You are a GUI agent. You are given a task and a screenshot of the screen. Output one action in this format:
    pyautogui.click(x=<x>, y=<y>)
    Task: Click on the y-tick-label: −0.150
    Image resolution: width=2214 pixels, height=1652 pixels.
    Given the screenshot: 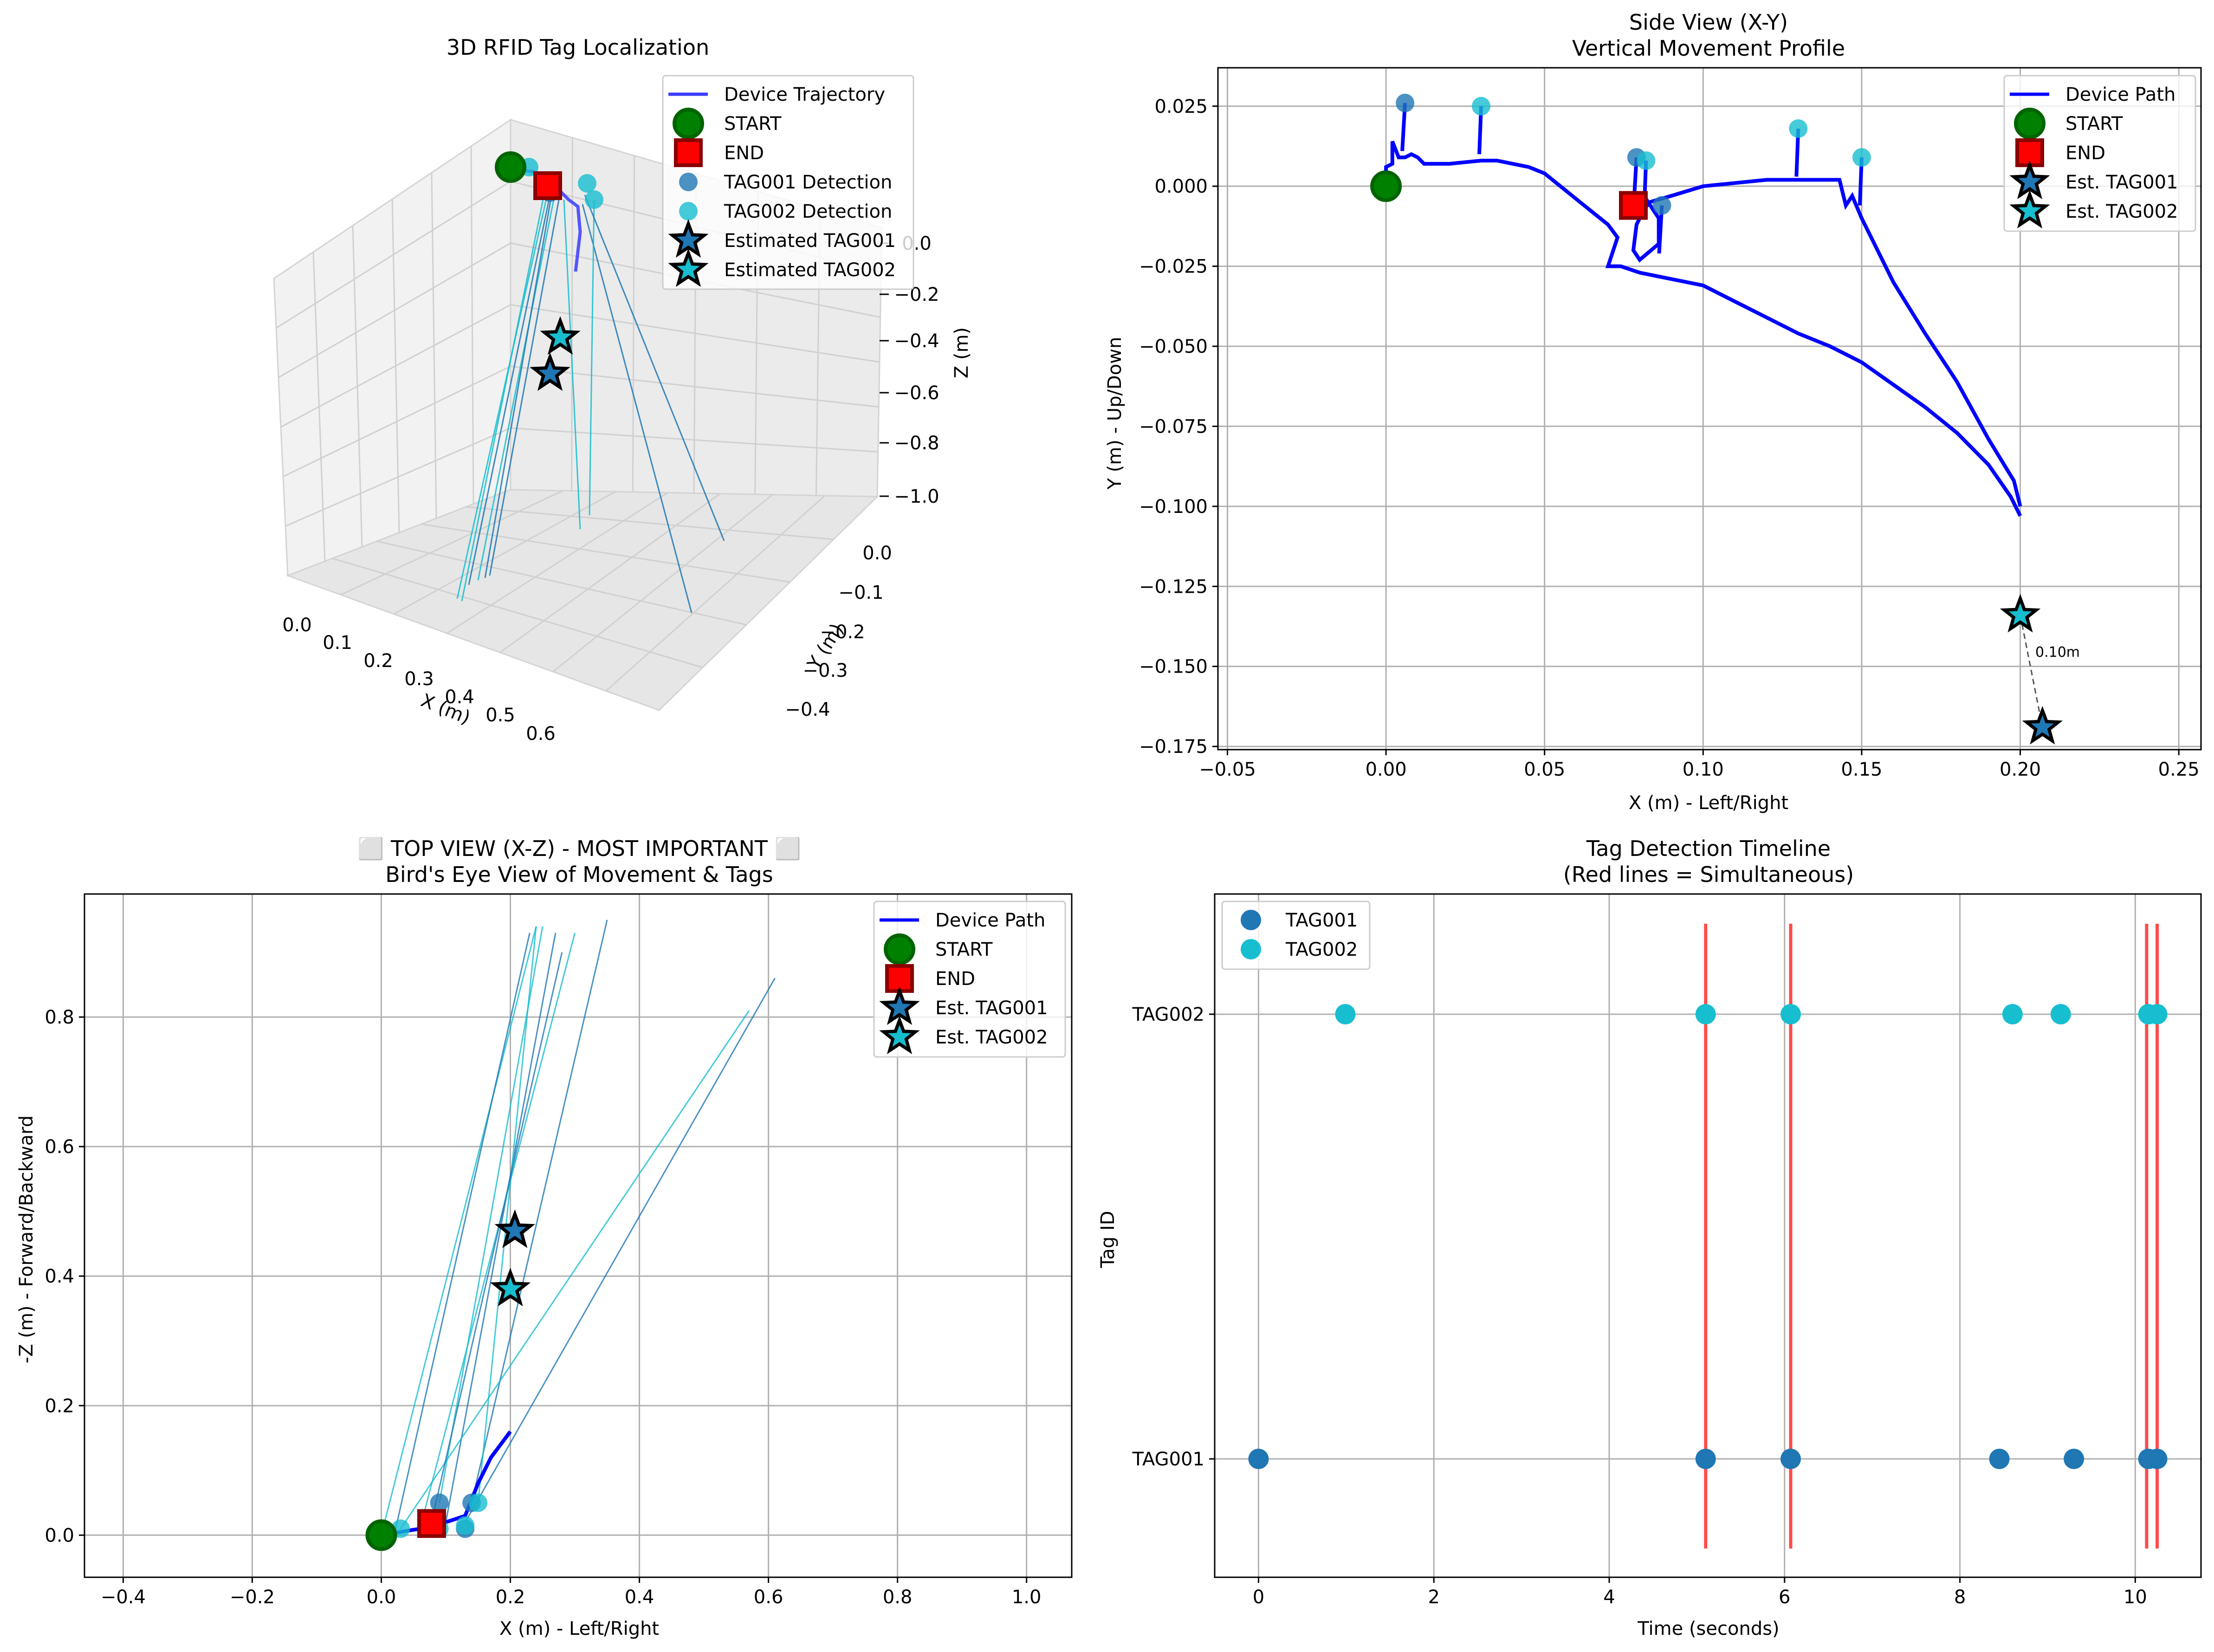 What is the action you would take?
    pyautogui.click(x=1173, y=667)
    